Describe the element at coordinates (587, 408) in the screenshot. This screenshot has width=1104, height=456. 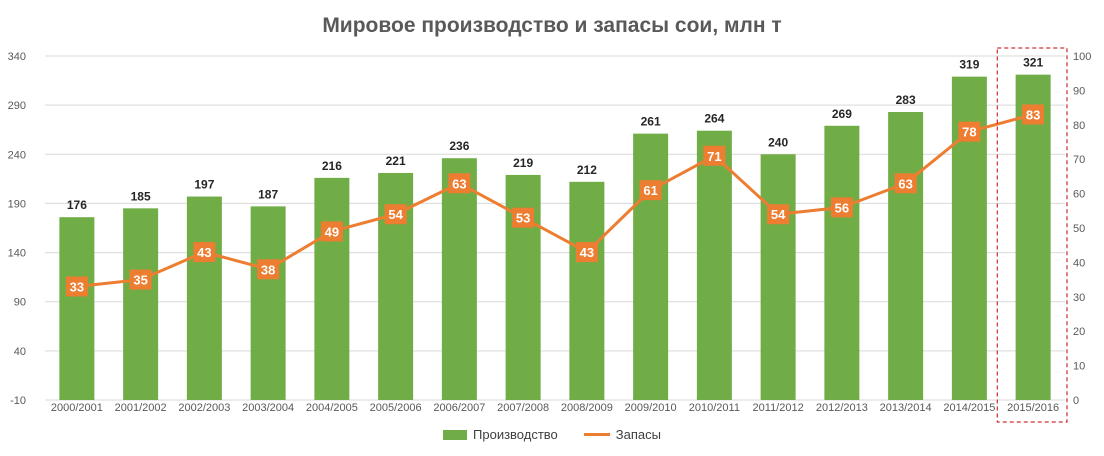
I see `x-tick-label: 2008/2009` at that location.